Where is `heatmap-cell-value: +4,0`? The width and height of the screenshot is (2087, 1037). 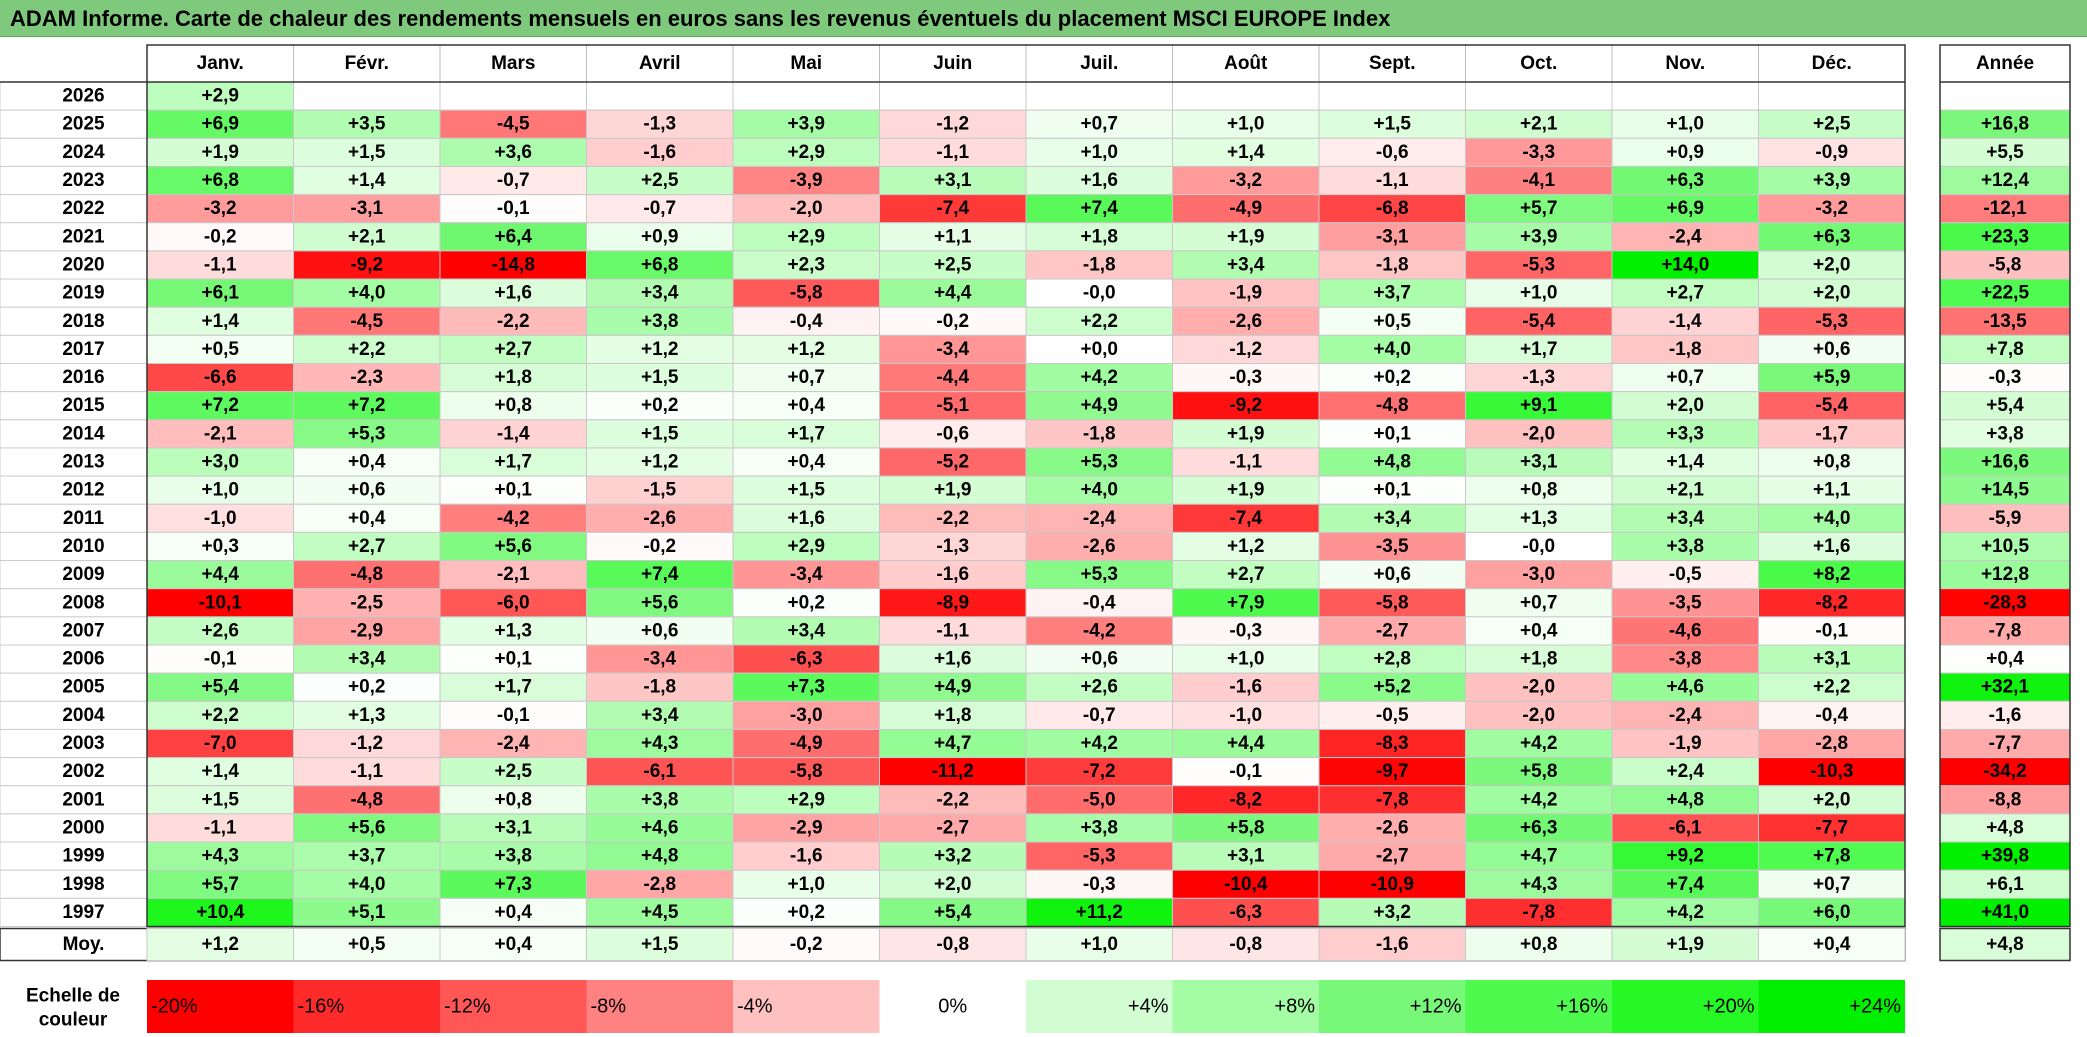
heatmap-cell-value: +4,0 is located at coordinates (367, 884).